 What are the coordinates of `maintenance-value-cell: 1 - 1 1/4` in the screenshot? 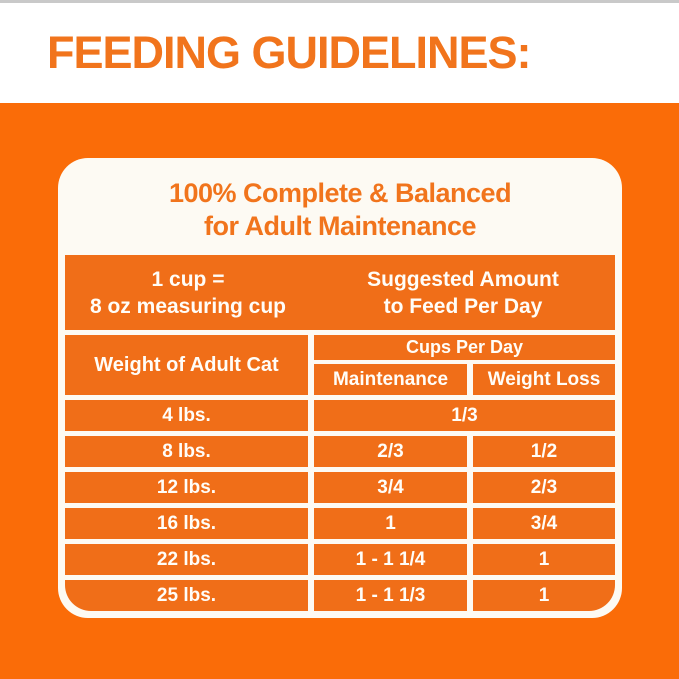 It's located at (390, 559).